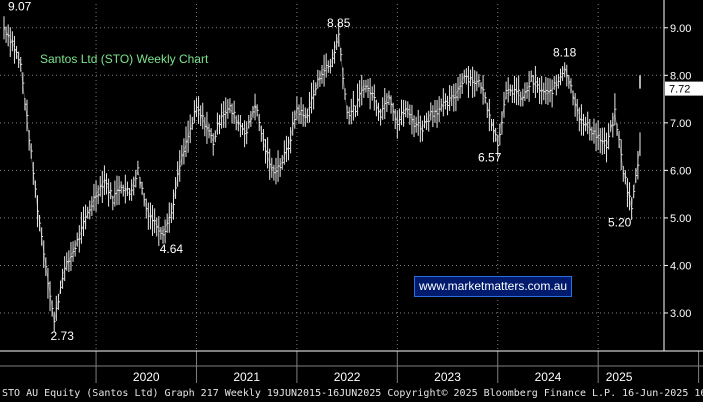 The width and height of the screenshot is (703, 402). What do you see at coordinates (680, 314) in the screenshot?
I see `y-tick-label: 3.00` at bounding box center [680, 314].